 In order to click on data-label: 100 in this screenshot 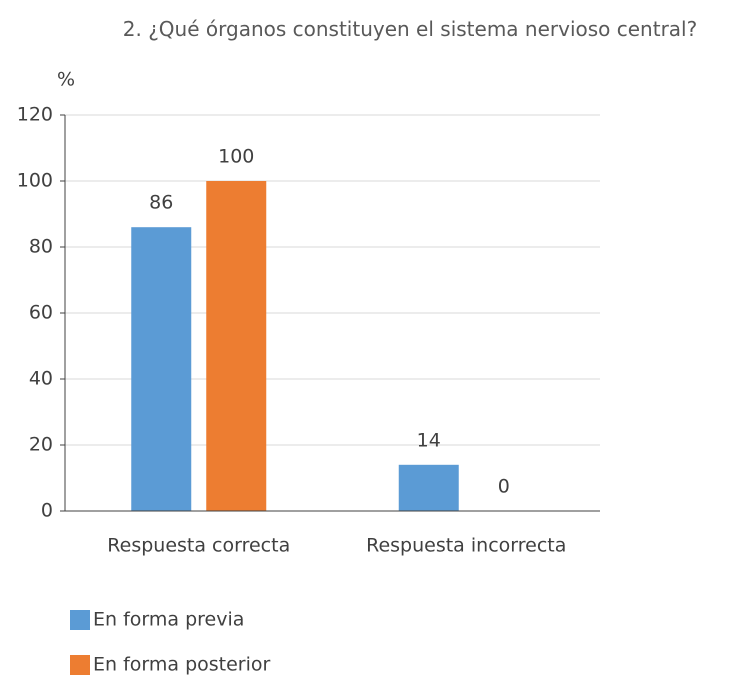, I will do `click(236, 157)`.